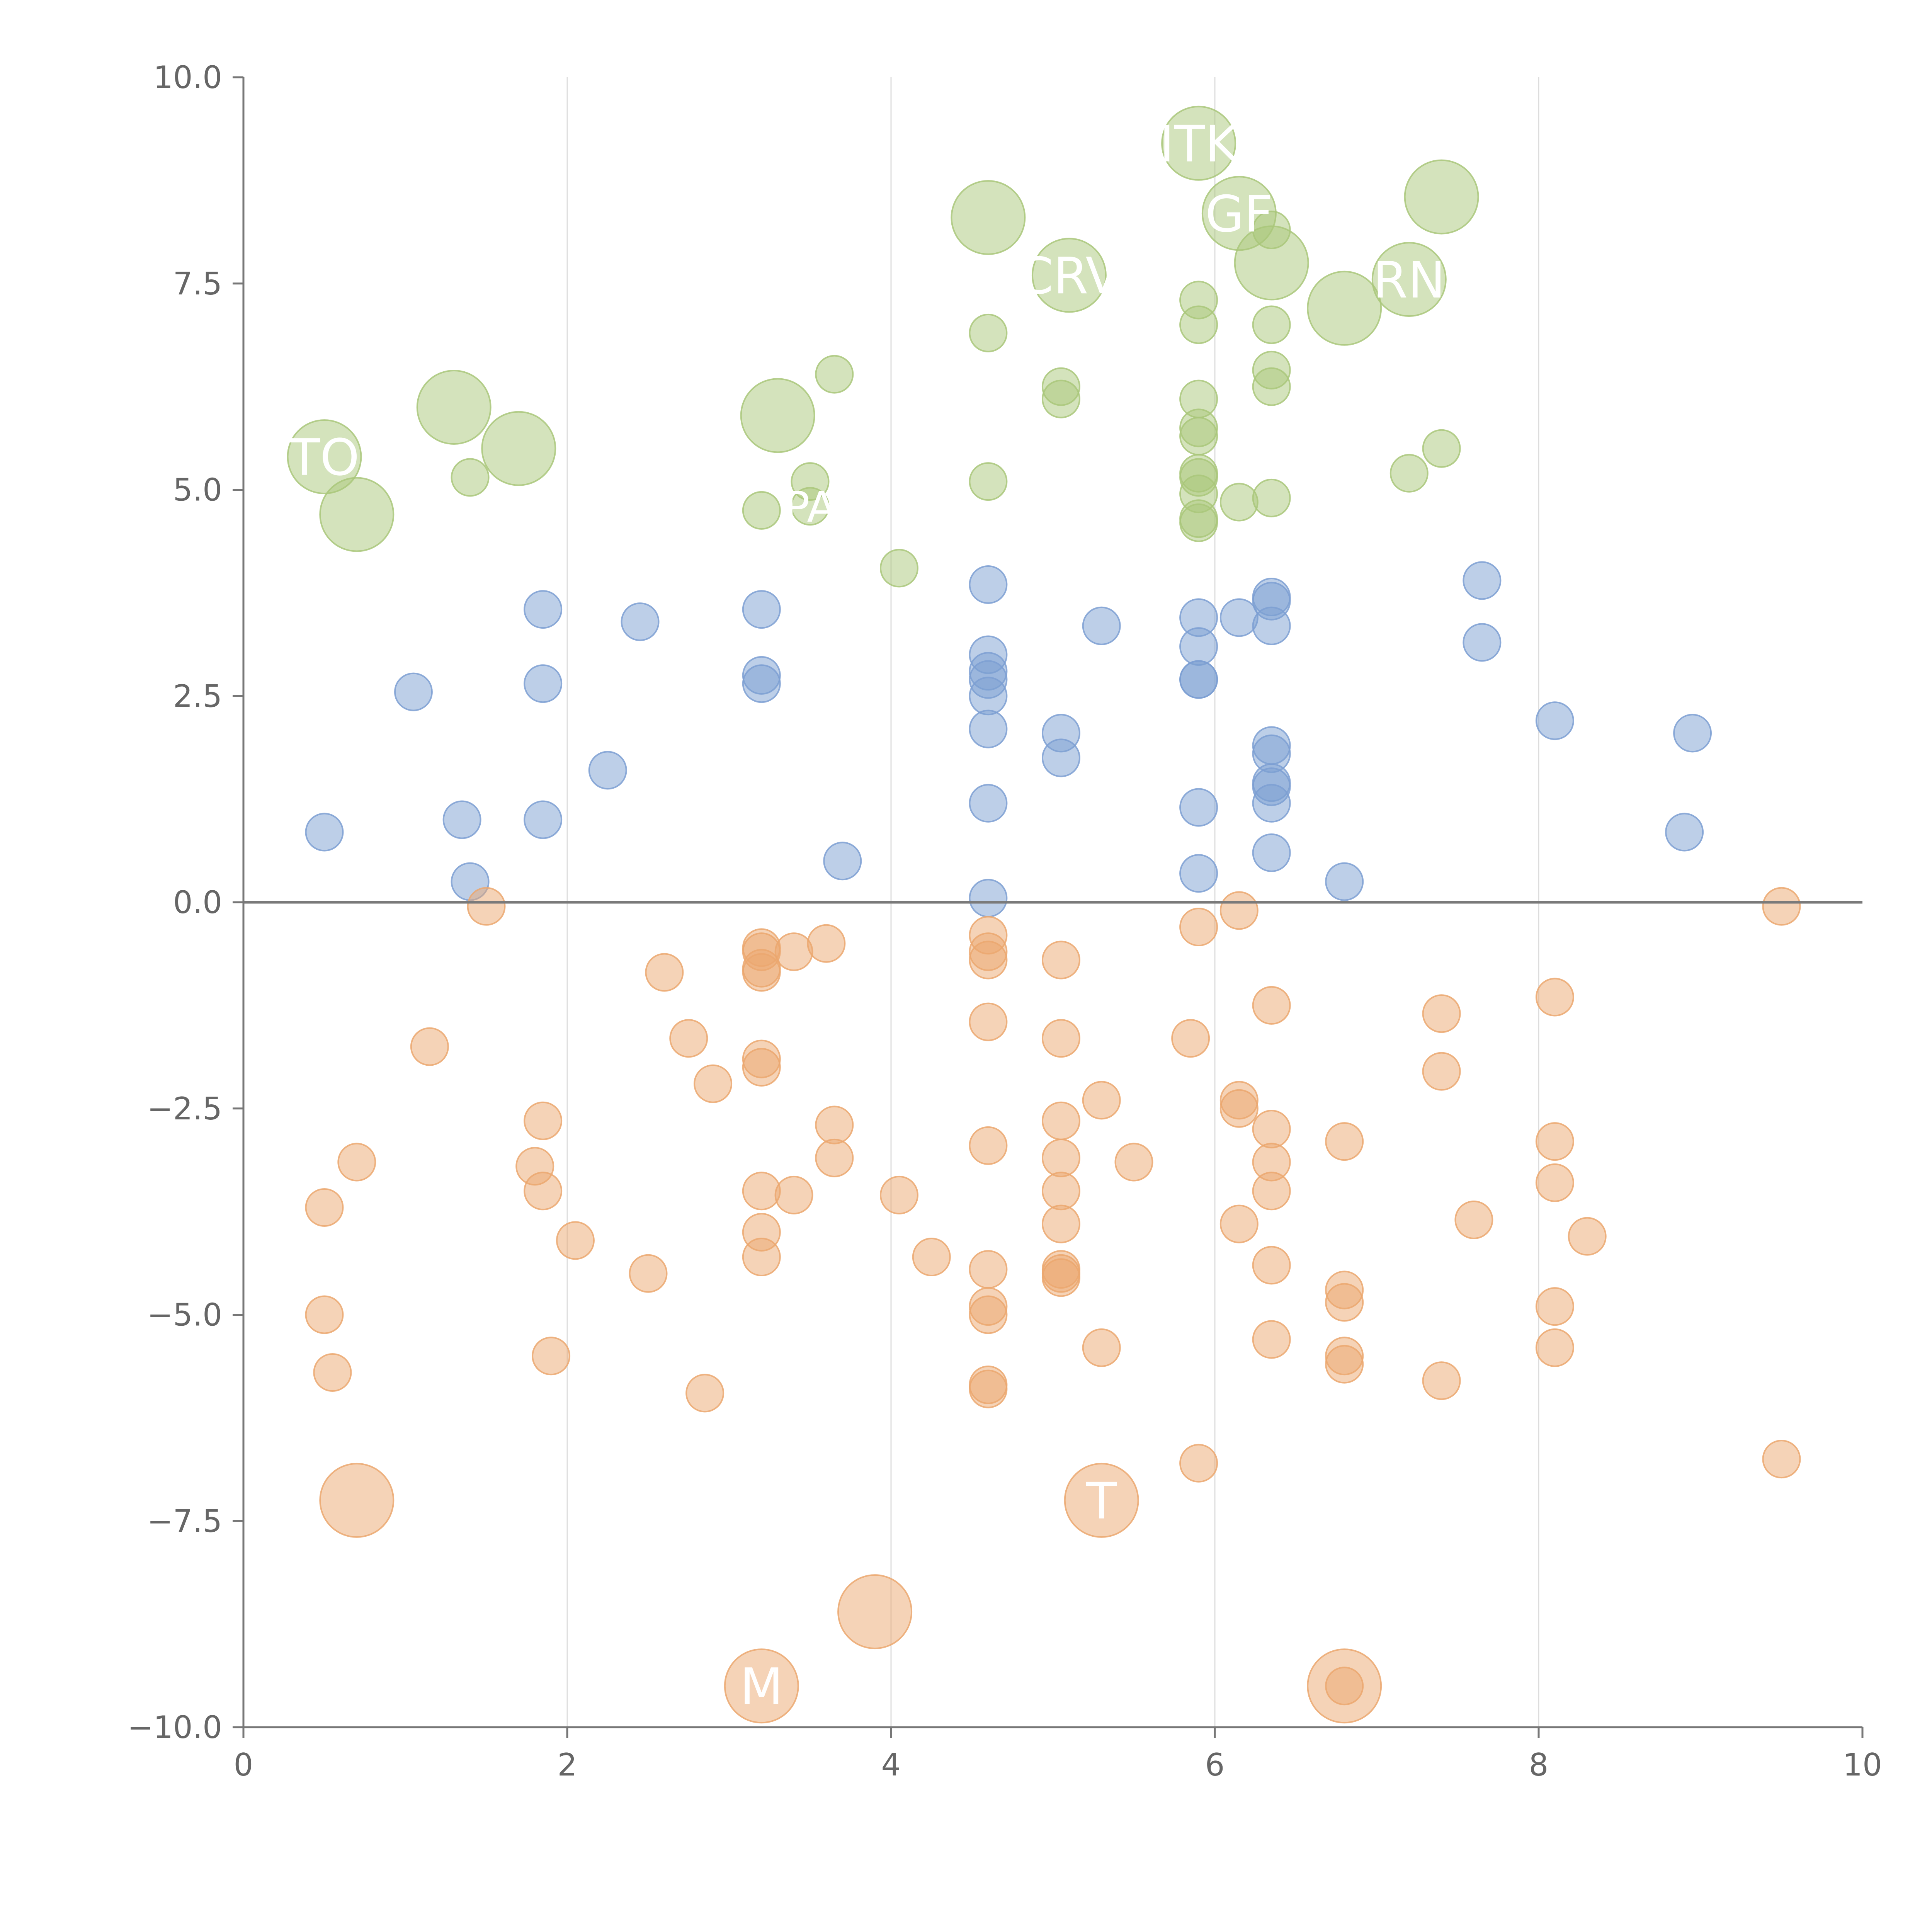  I want to click on data-label: RN, so click(1410, 280).